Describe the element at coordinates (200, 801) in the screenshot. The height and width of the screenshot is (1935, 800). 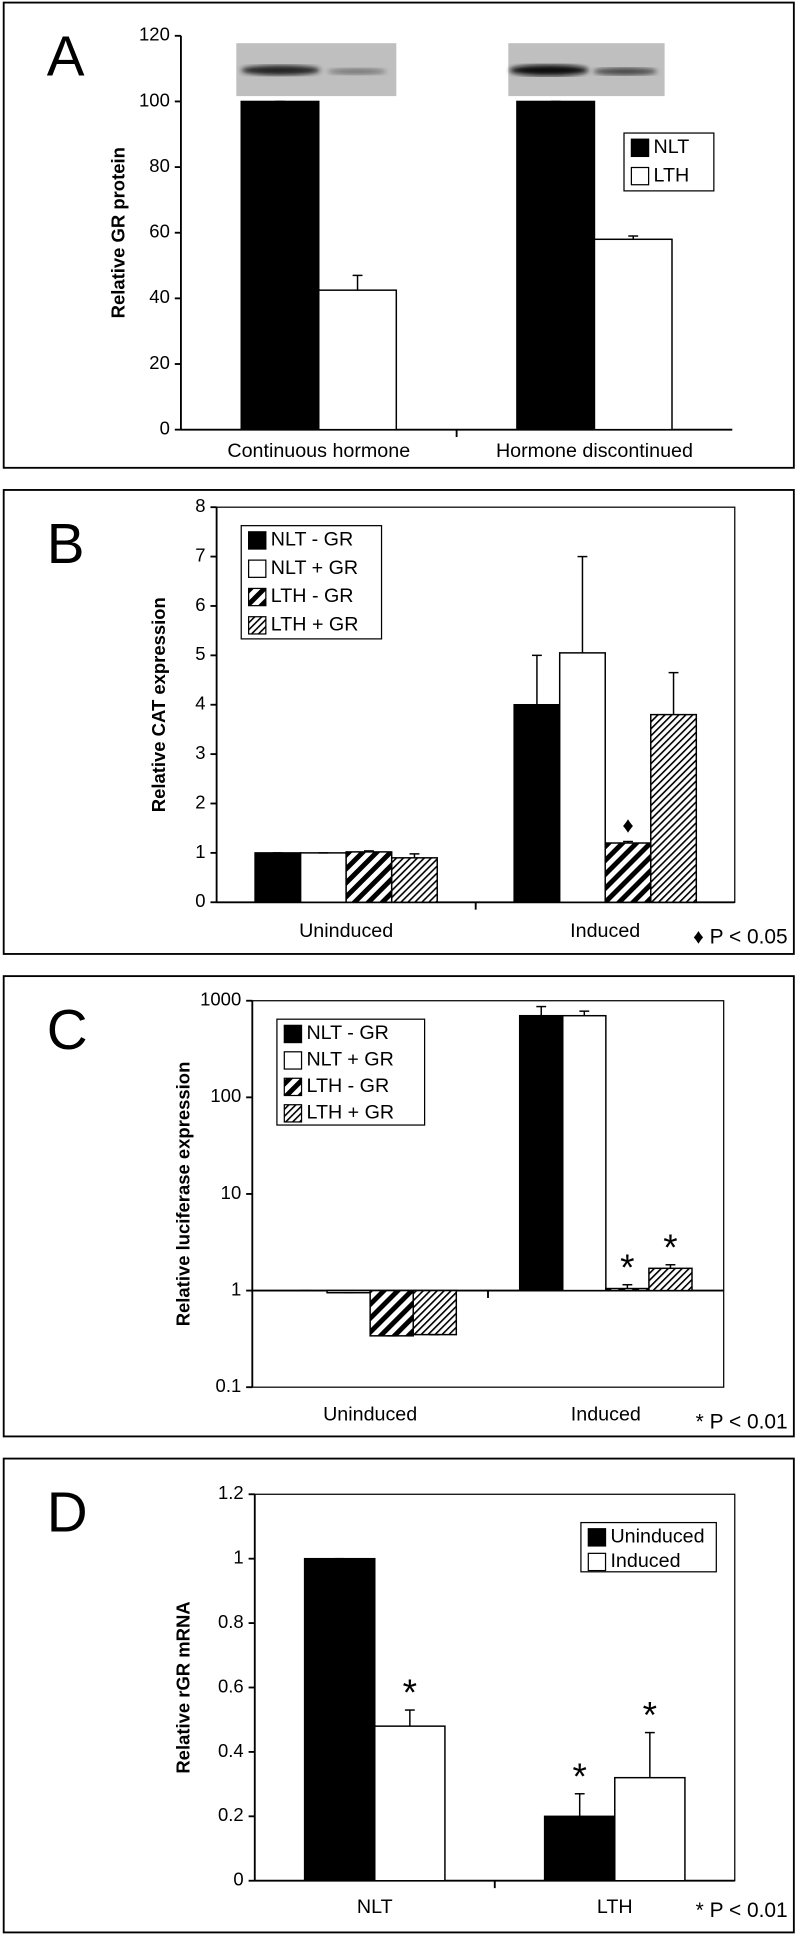
I see `y-tick-label: 2` at that location.